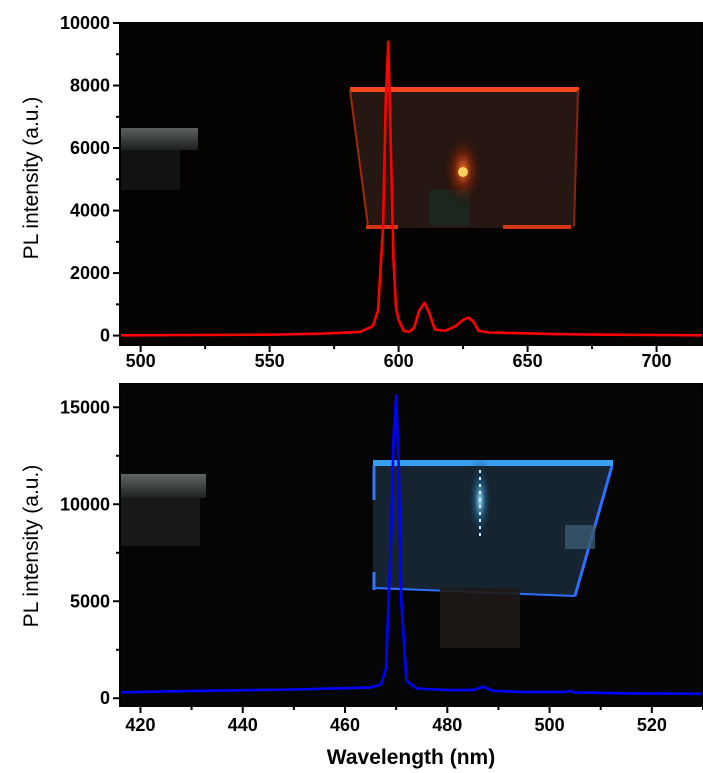  Describe the element at coordinates (159, 139) in the screenshot. I see `top-vial` at that location.